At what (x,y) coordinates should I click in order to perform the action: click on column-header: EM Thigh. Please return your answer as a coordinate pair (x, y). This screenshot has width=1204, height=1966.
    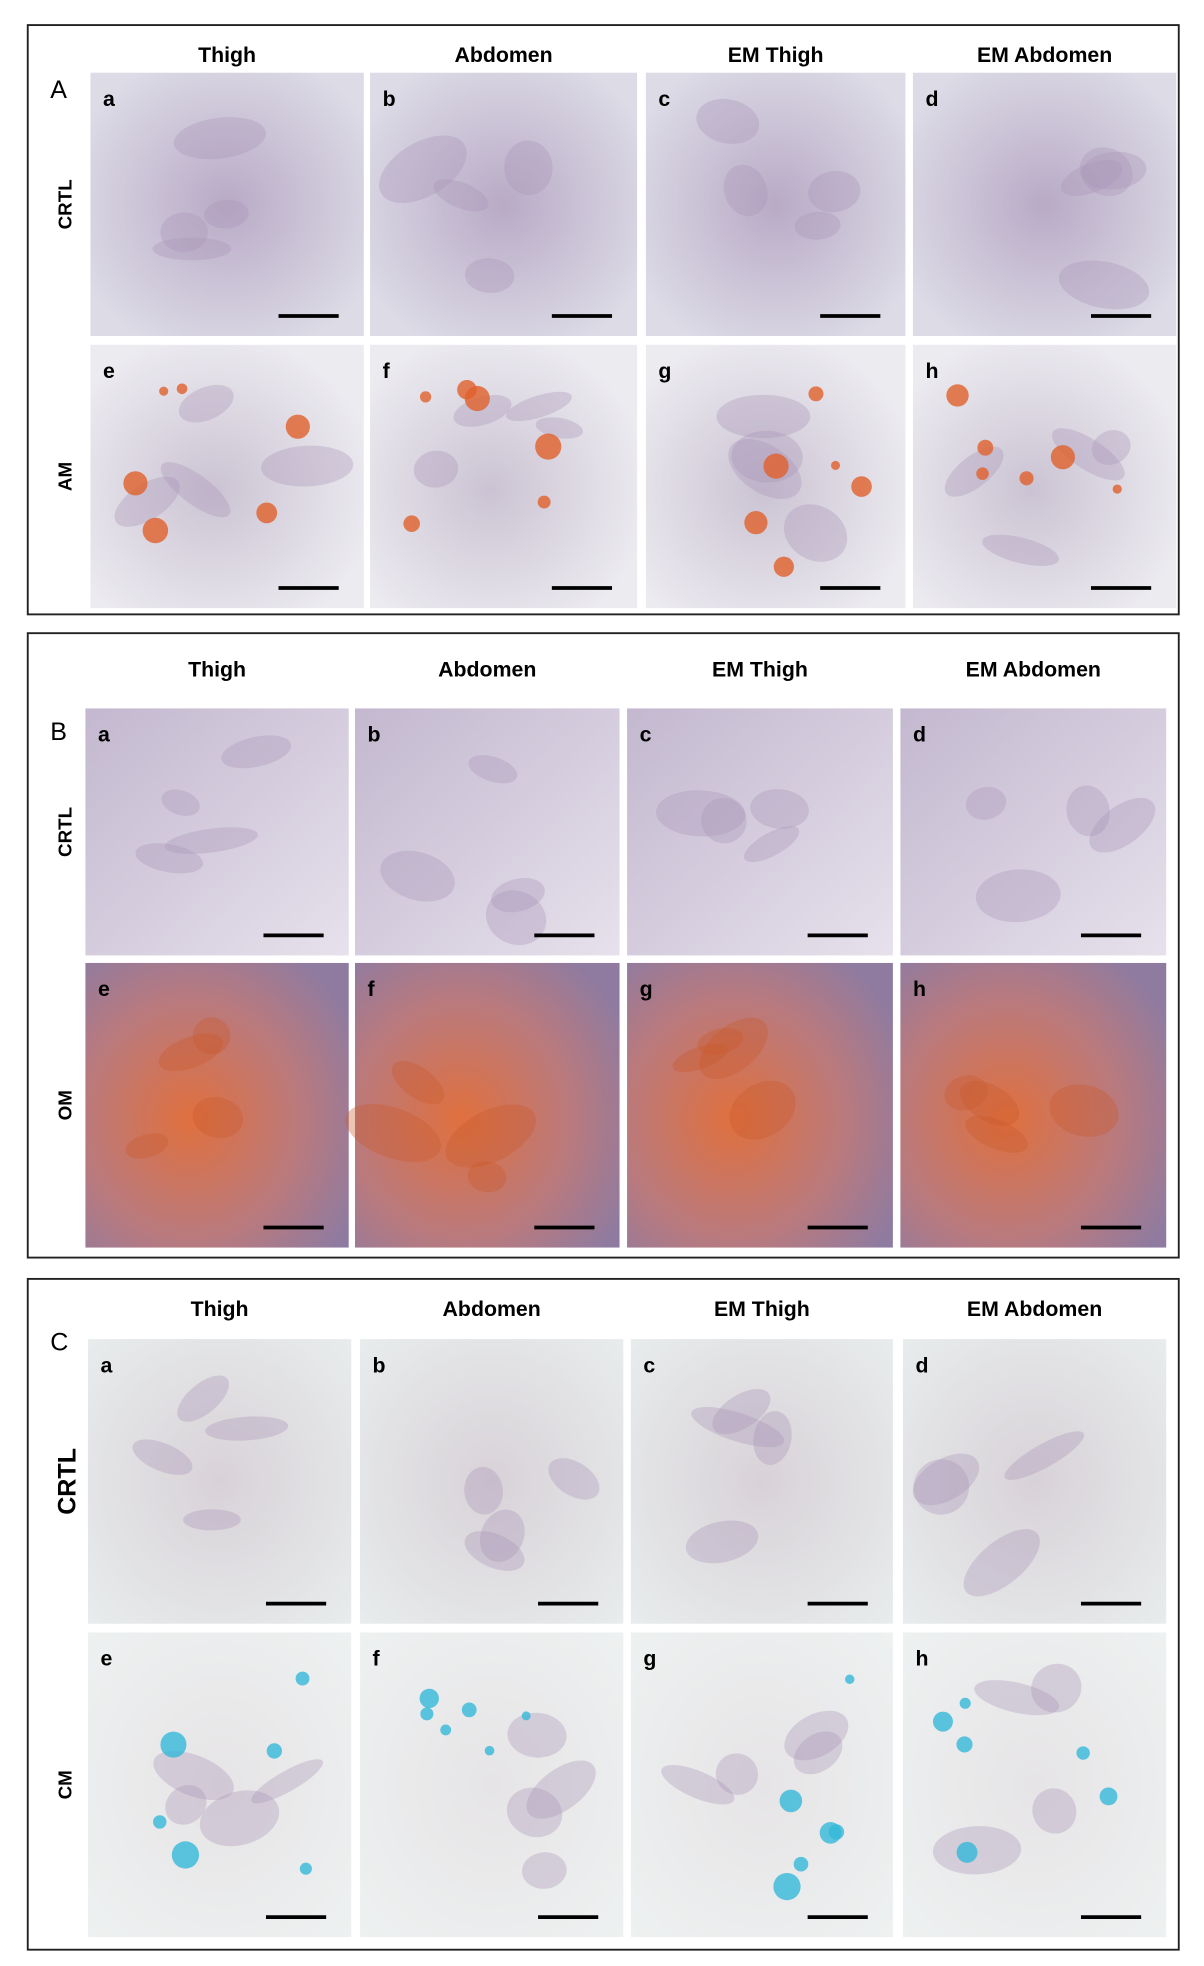
    Looking at the image, I should click on (760, 669).